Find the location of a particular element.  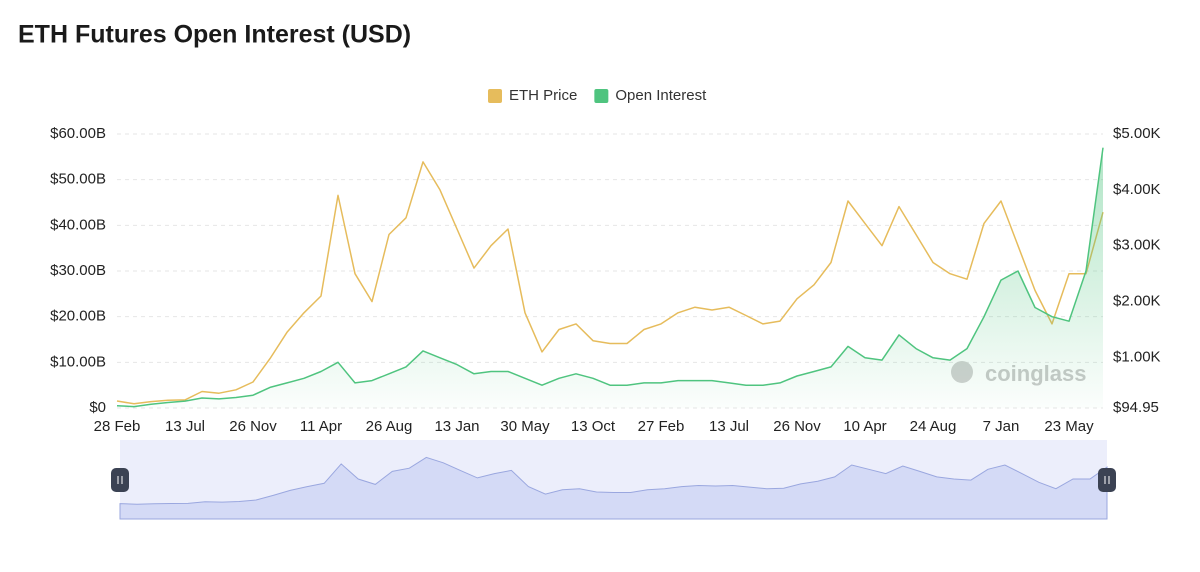

x-tick-label: 28 Feb is located at coordinates (117, 426).